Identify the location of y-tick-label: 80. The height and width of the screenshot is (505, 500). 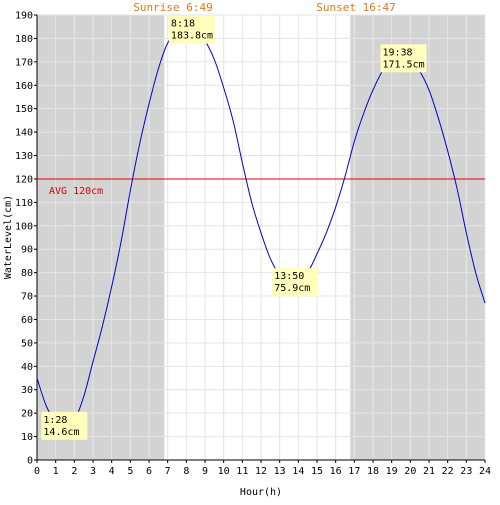
(27, 273).